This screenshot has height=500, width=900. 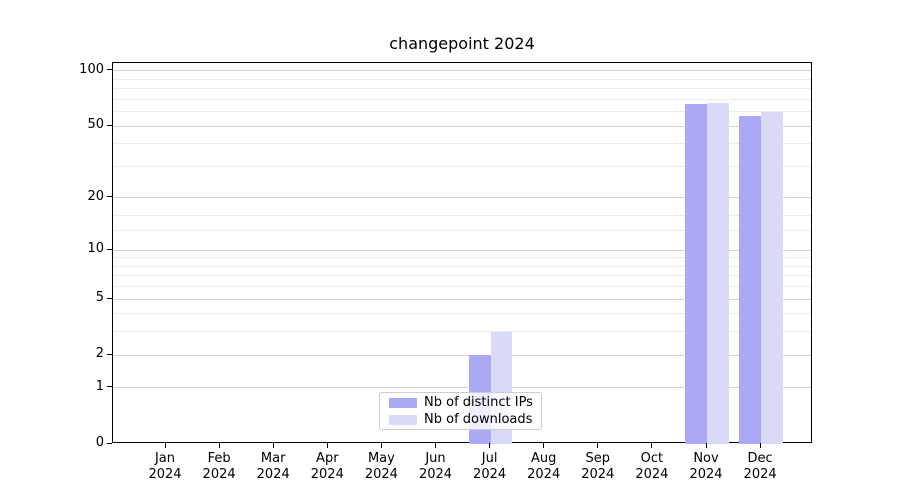 I want to click on x-tick-label: Jun 2024, so click(x=436, y=467).